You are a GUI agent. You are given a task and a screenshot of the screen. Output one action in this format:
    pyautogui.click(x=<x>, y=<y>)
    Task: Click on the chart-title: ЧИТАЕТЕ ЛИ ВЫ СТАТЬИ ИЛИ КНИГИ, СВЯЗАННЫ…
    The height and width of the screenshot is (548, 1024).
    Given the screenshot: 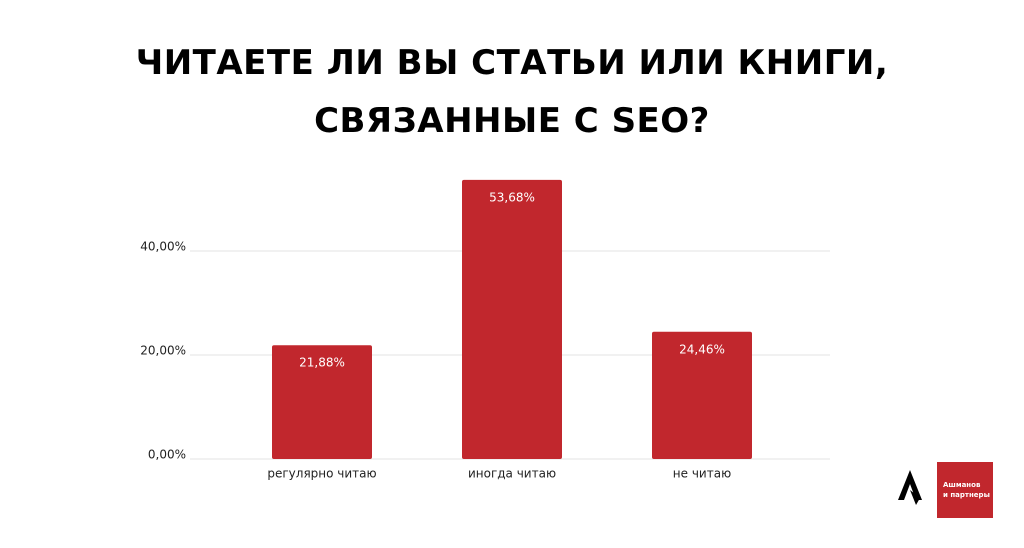 What is the action you would take?
    pyautogui.click(x=512, y=92)
    